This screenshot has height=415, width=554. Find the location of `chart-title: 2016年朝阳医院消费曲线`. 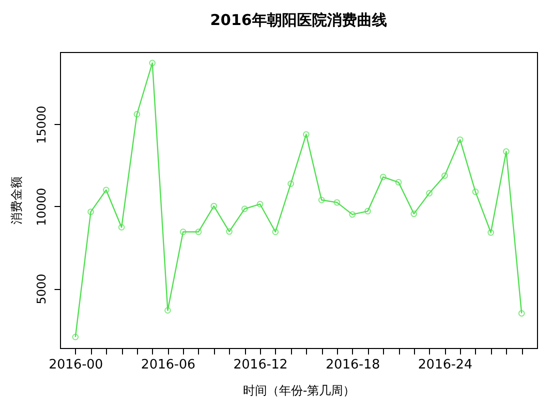

chart-title: 2016年朝阳医院消费曲线 is located at coordinates (298, 20).